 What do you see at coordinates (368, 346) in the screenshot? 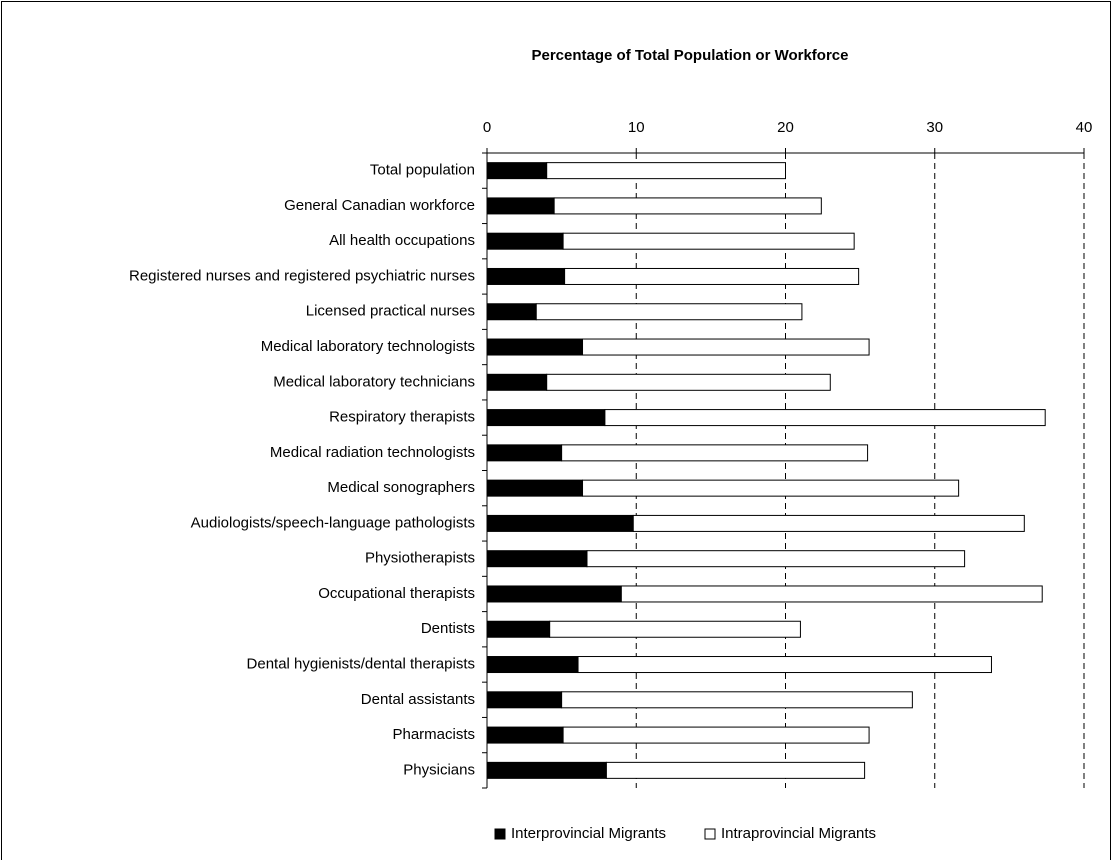
I see `y-tick-label: Medical laboratory technologists` at bounding box center [368, 346].